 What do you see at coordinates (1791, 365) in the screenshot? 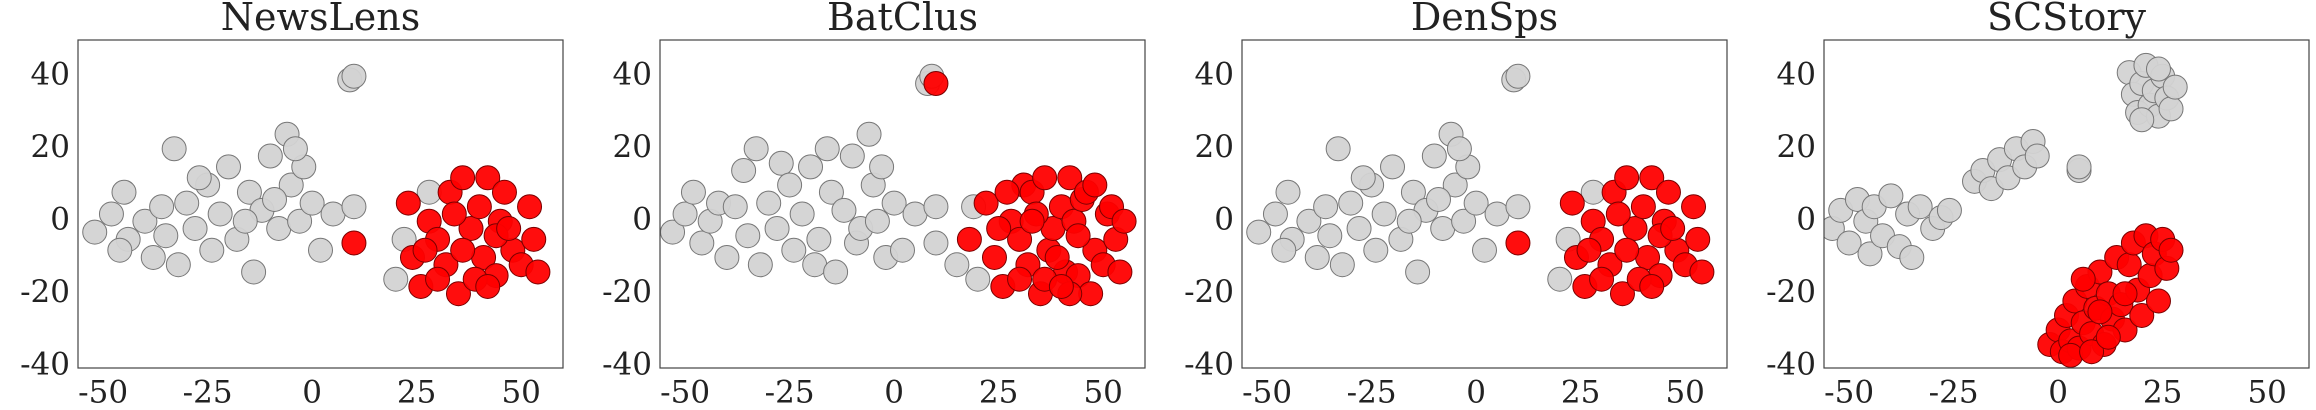
I see `y-tick-label: -40` at bounding box center [1791, 365].